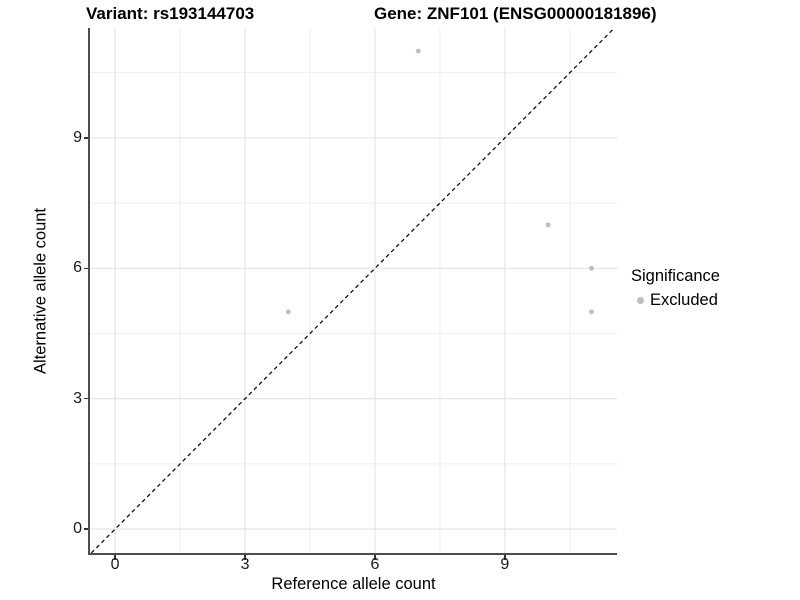 Image resolution: width=800 pixels, height=600 pixels. Describe the element at coordinates (77, 137) in the screenshot. I see `y-tick-label: 9` at that location.